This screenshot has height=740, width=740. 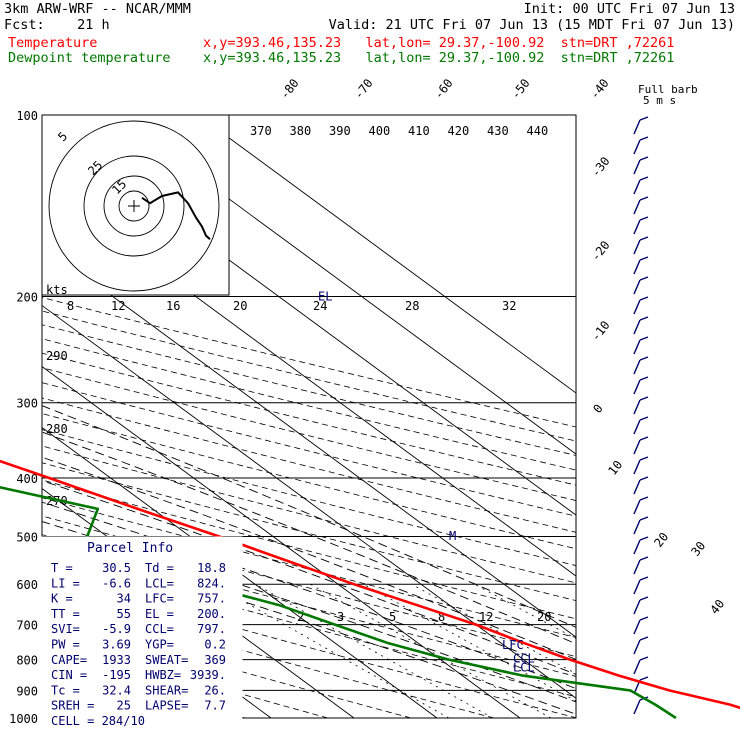 I want to click on theta-e-label: 420, so click(x=459, y=131).